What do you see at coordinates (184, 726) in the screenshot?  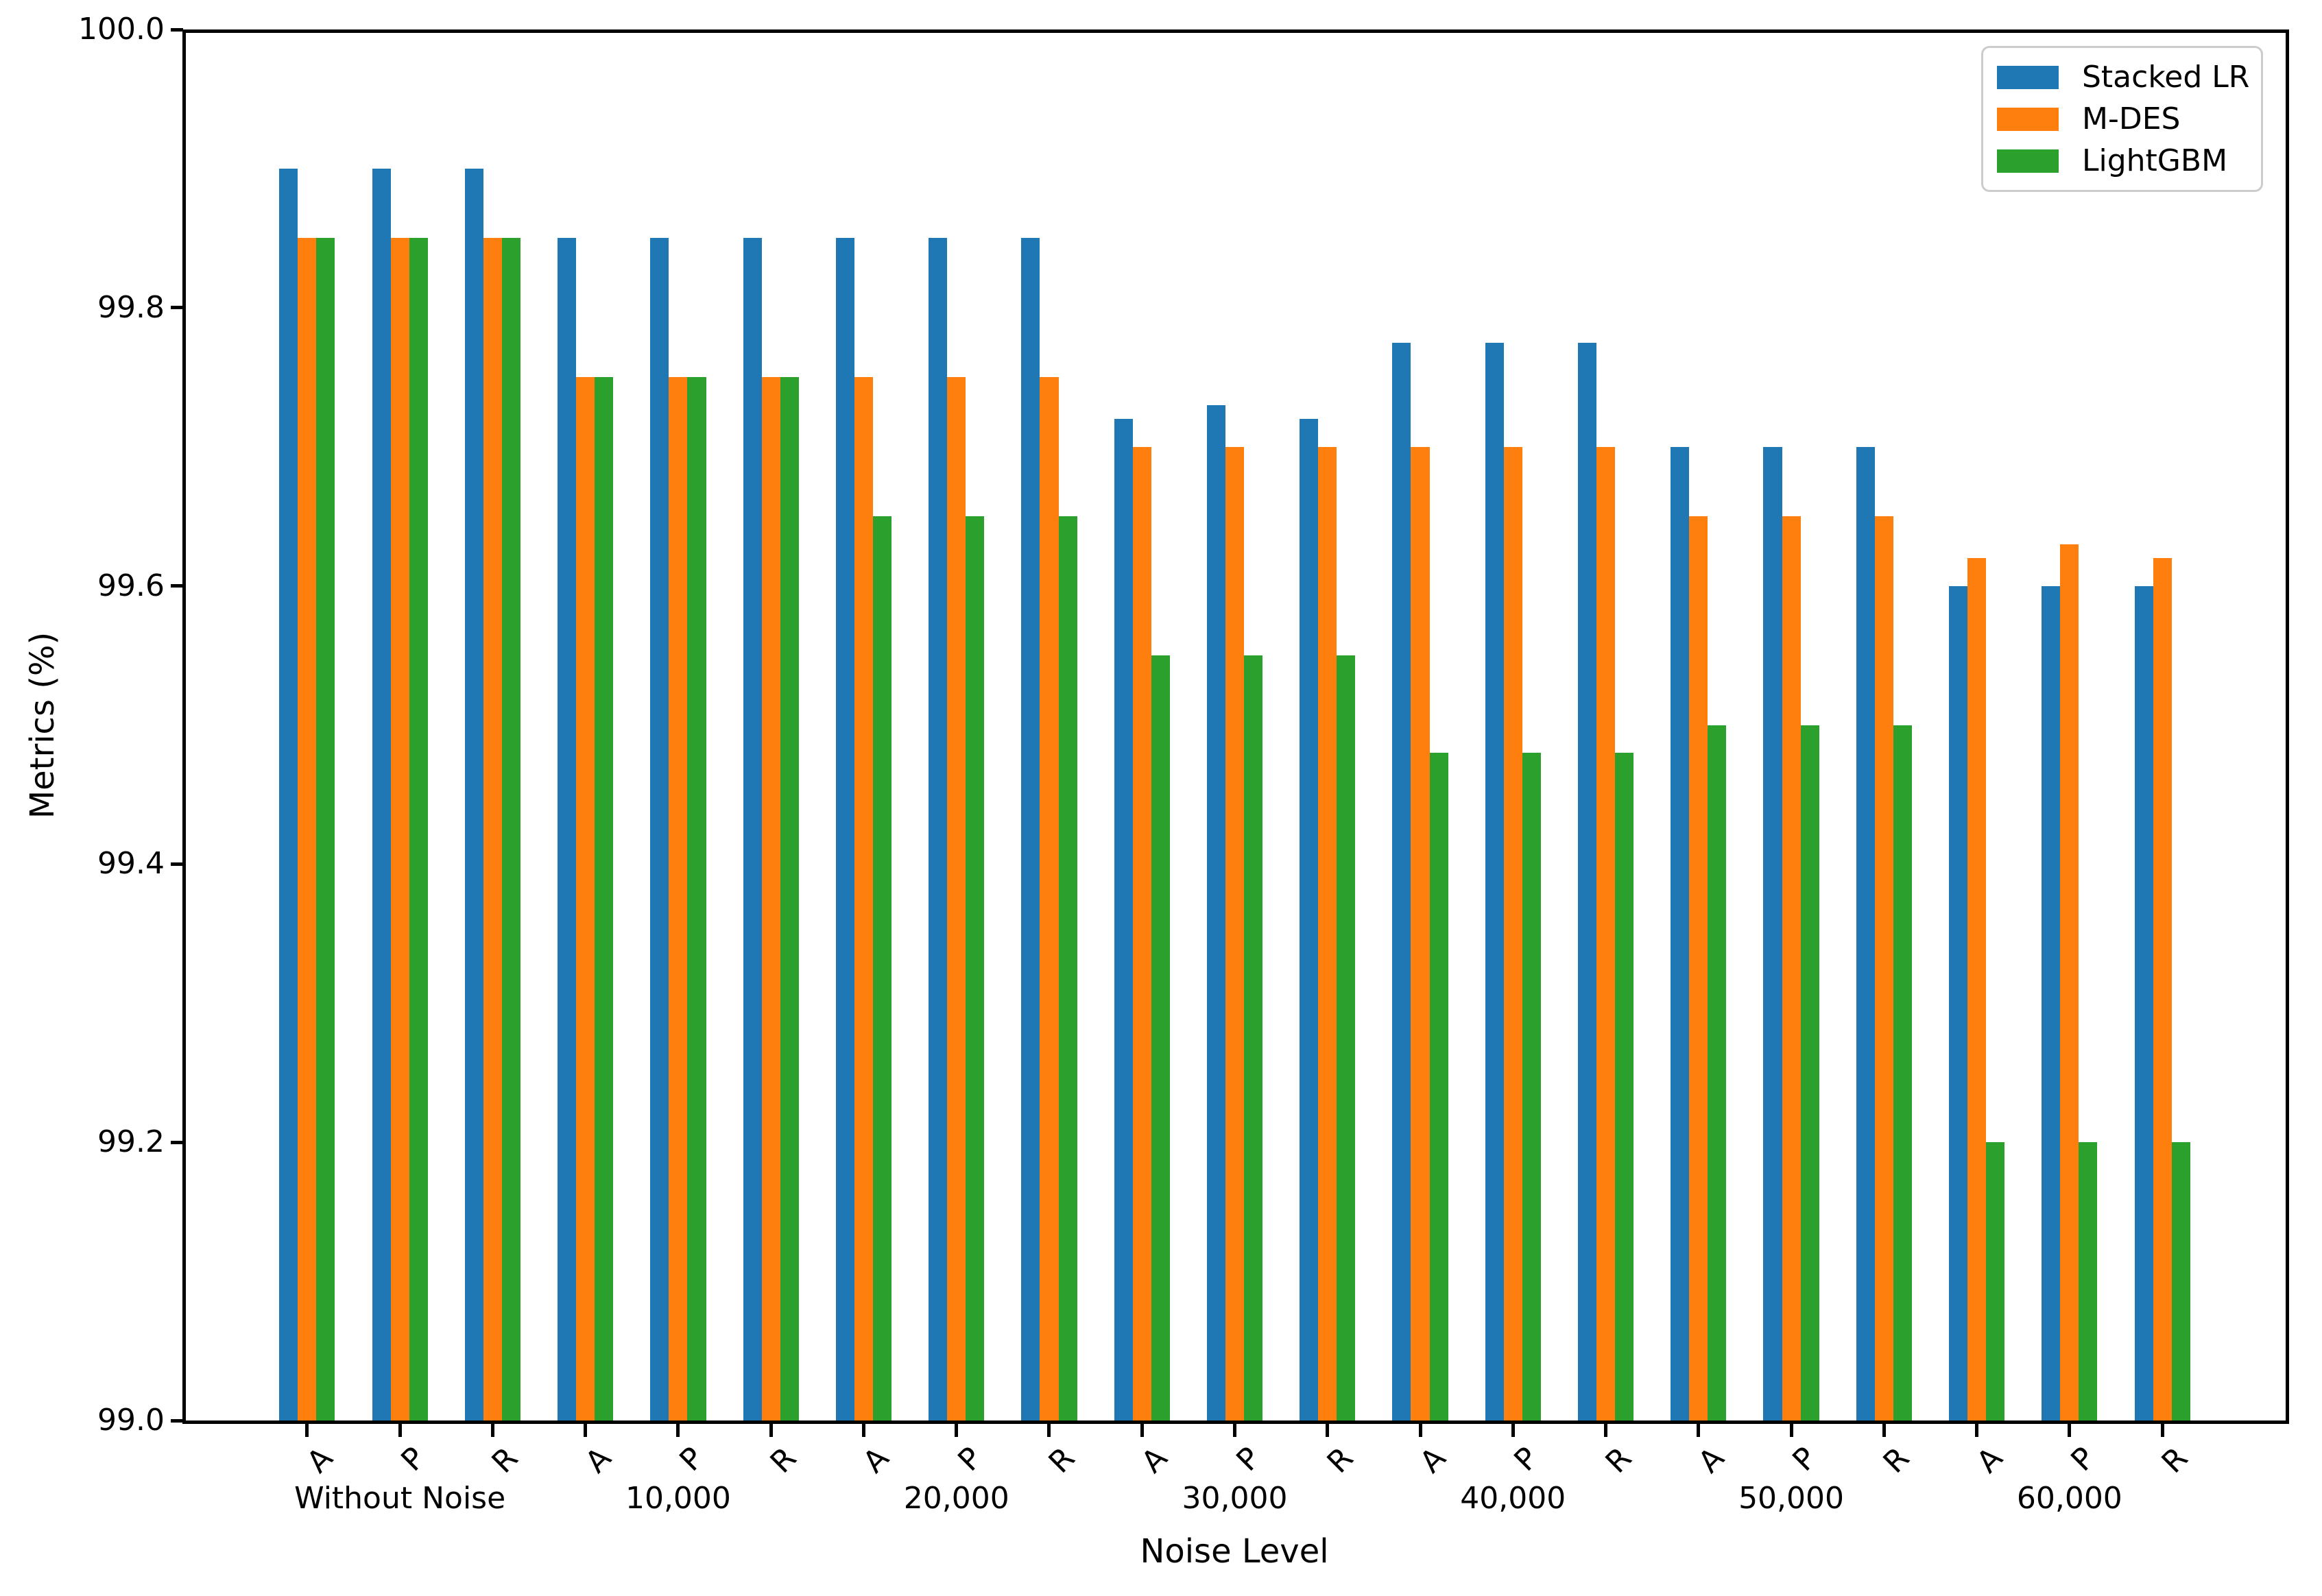 I see `left-spine` at bounding box center [184, 726].